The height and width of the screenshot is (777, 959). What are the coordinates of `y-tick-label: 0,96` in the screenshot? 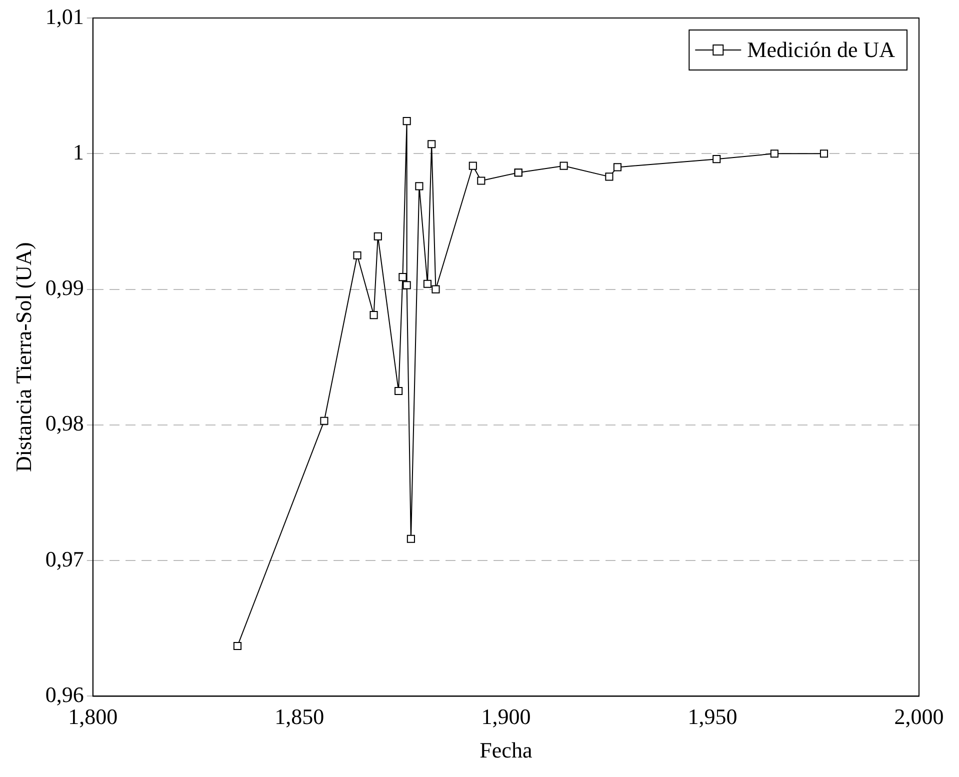 It's located at (64, 694).